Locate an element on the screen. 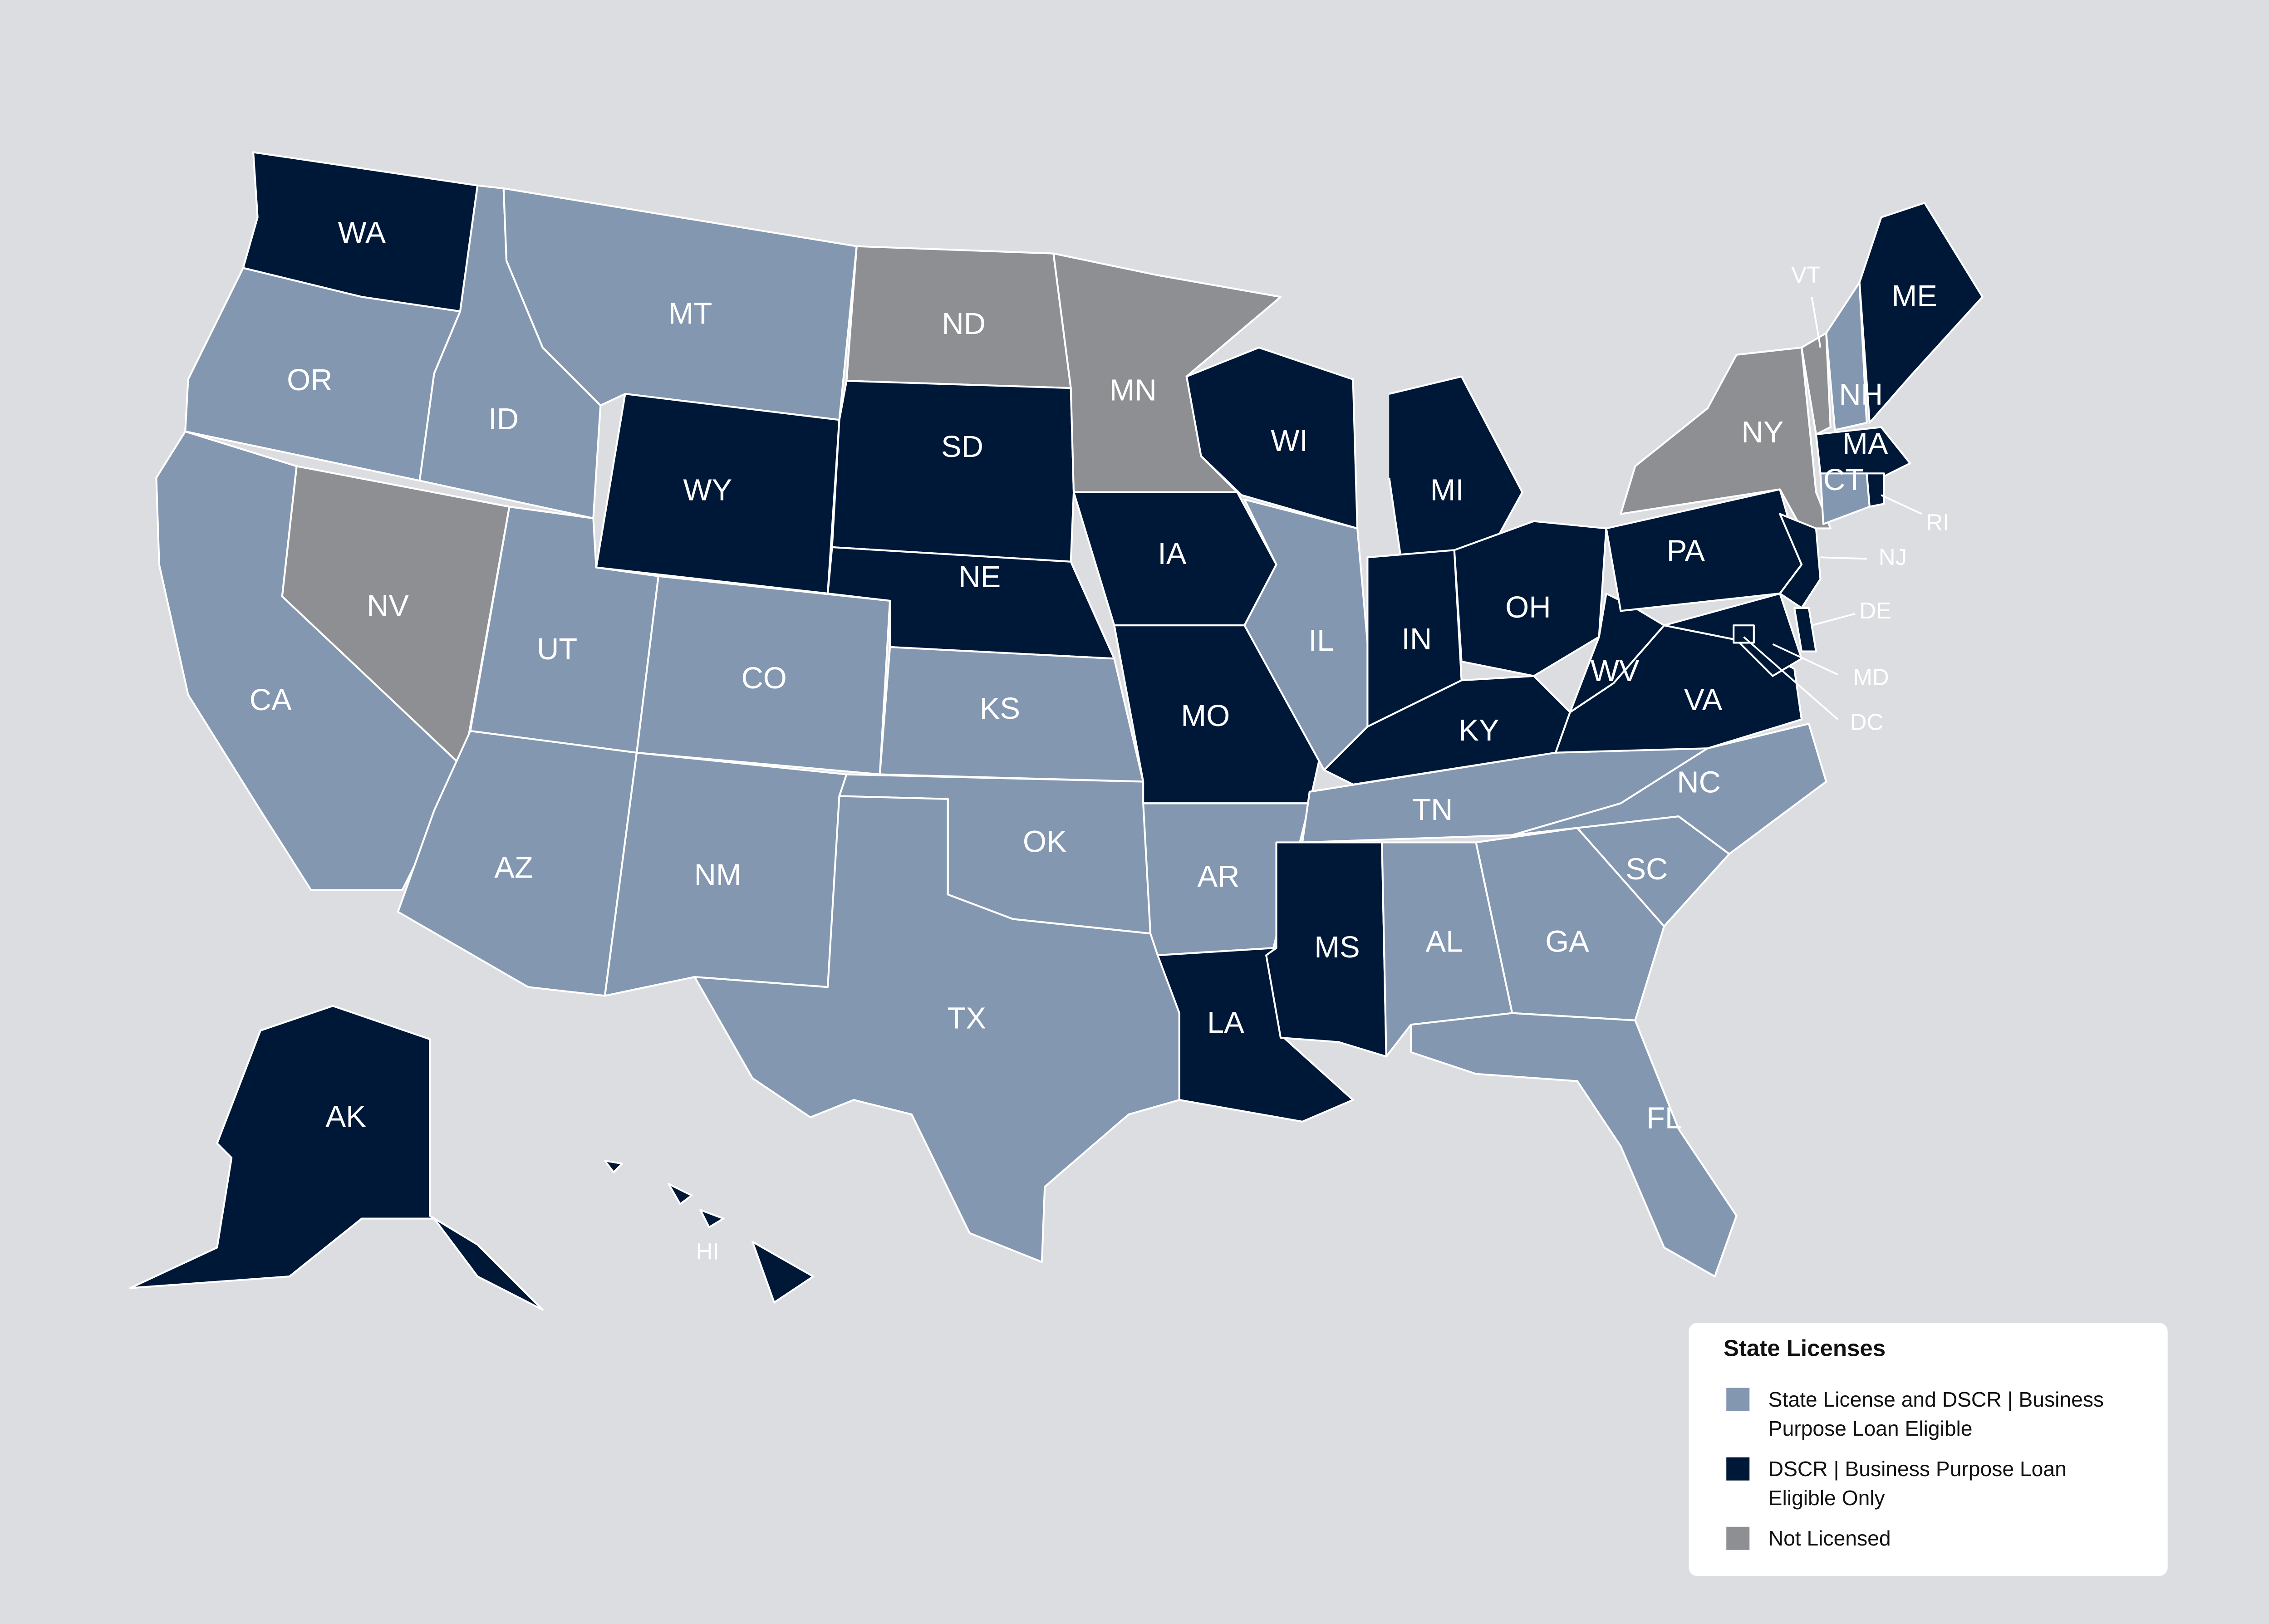  state-label: RI is located at coordinates (1937, 522).